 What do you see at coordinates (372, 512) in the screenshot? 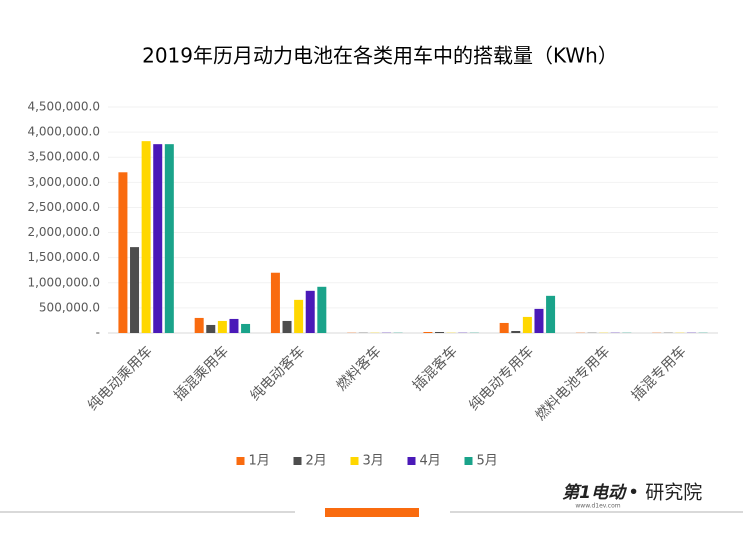
I see `footer-accent` at bounding box center [372, 512].